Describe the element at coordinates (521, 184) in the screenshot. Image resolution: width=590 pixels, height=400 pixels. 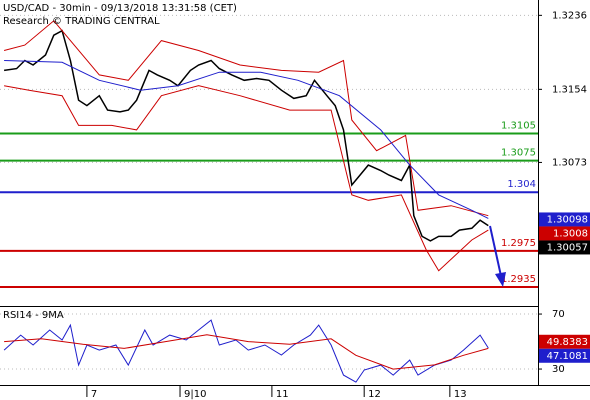
I see `level-label: 1.304` at that location.